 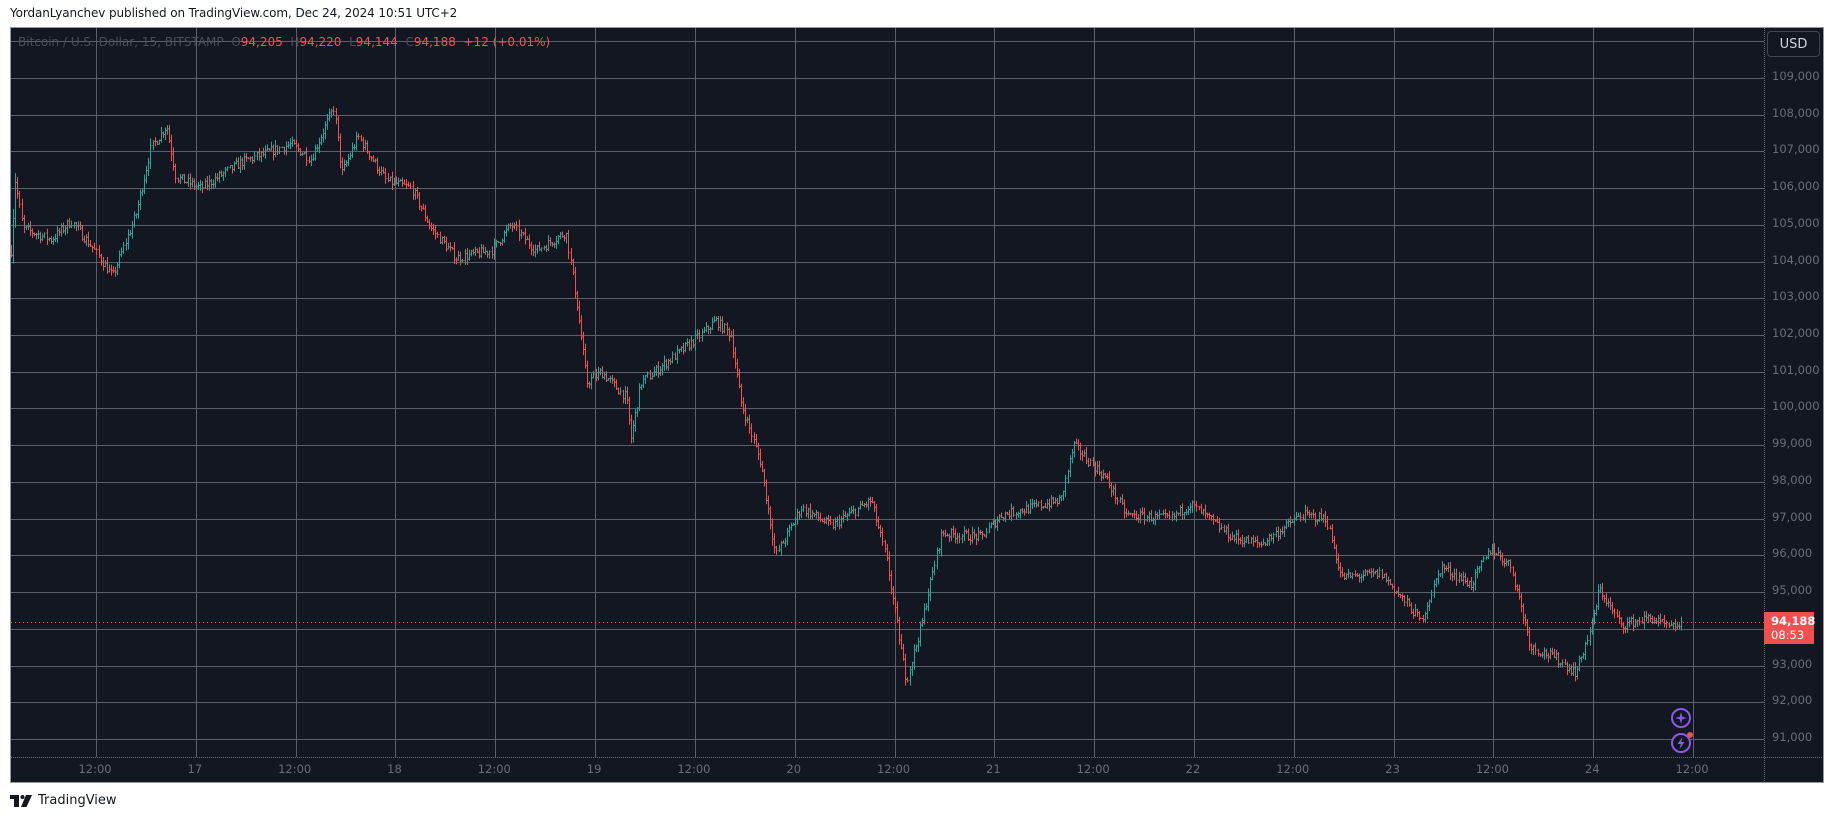 What do you see at coordinates (21, 800) in the screenshot?
I see `tradingview-logo-icon` at bounding box center [21, 800].